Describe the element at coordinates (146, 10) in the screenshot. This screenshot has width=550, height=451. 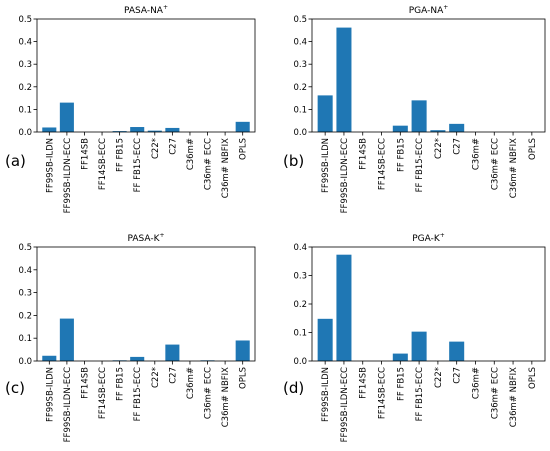
I see `chart-title: PASA-NA+` at that location.